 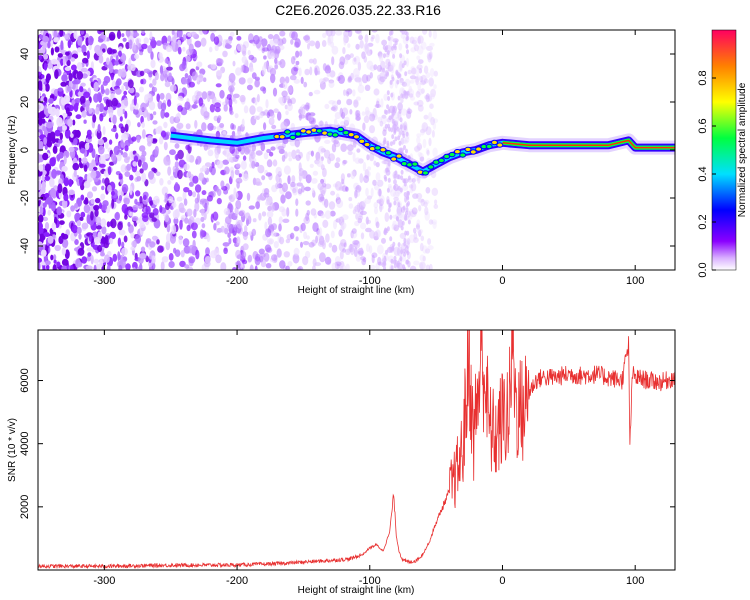 I want to click on spectrogram-x-tick-label: -300, so click(x=104, y=281).